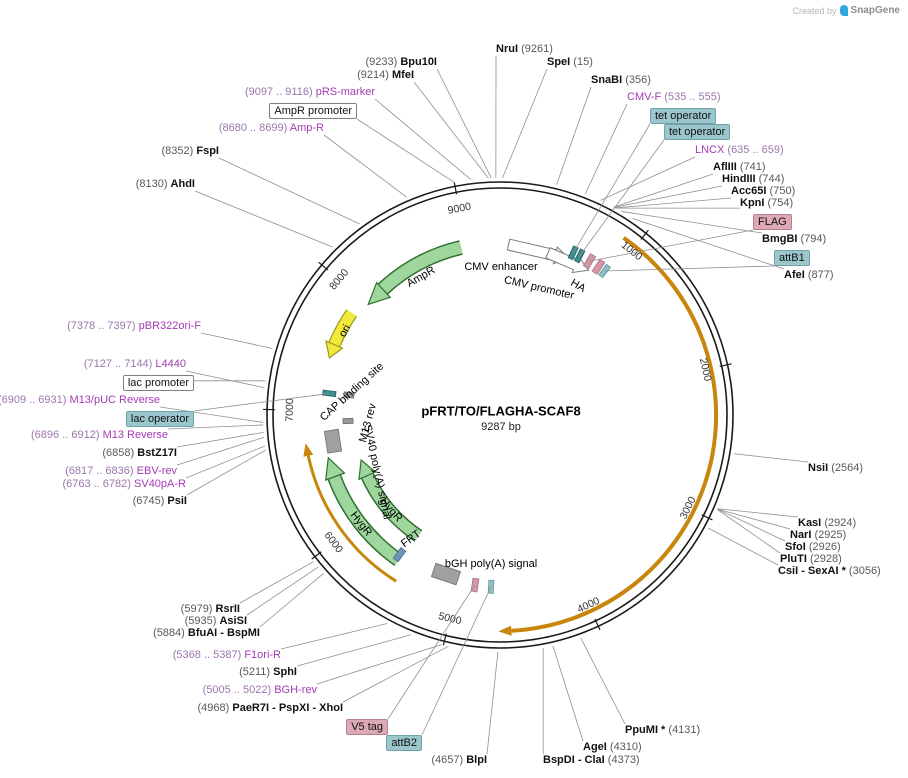 This screenshot has height=778, width=908. I want to click on feature-label-bgh-polya: bGH poly(A) signal, so click(491, 564).